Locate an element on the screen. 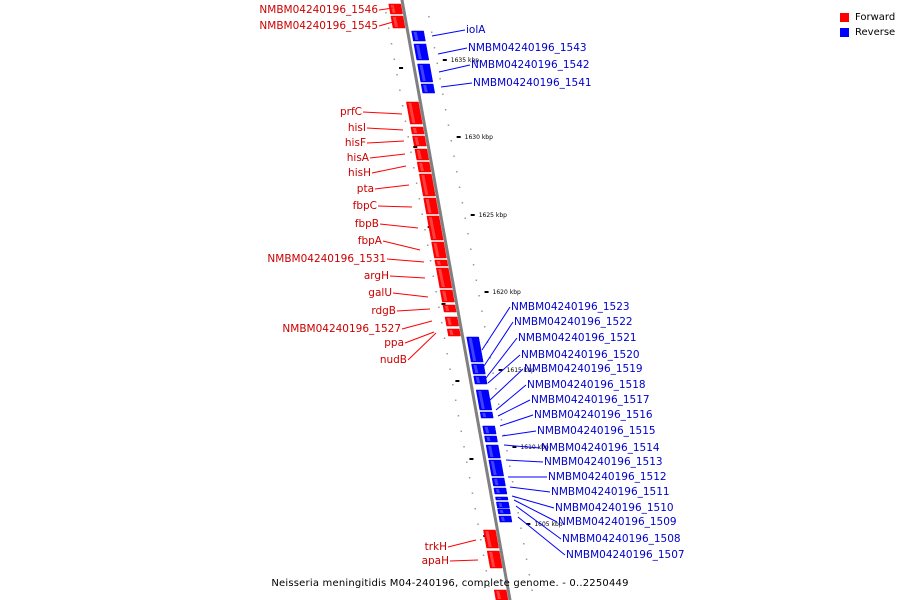 This screenshot has height=600, width=900. forward-gene-block-16-shade is located at coordinates (451, 332).